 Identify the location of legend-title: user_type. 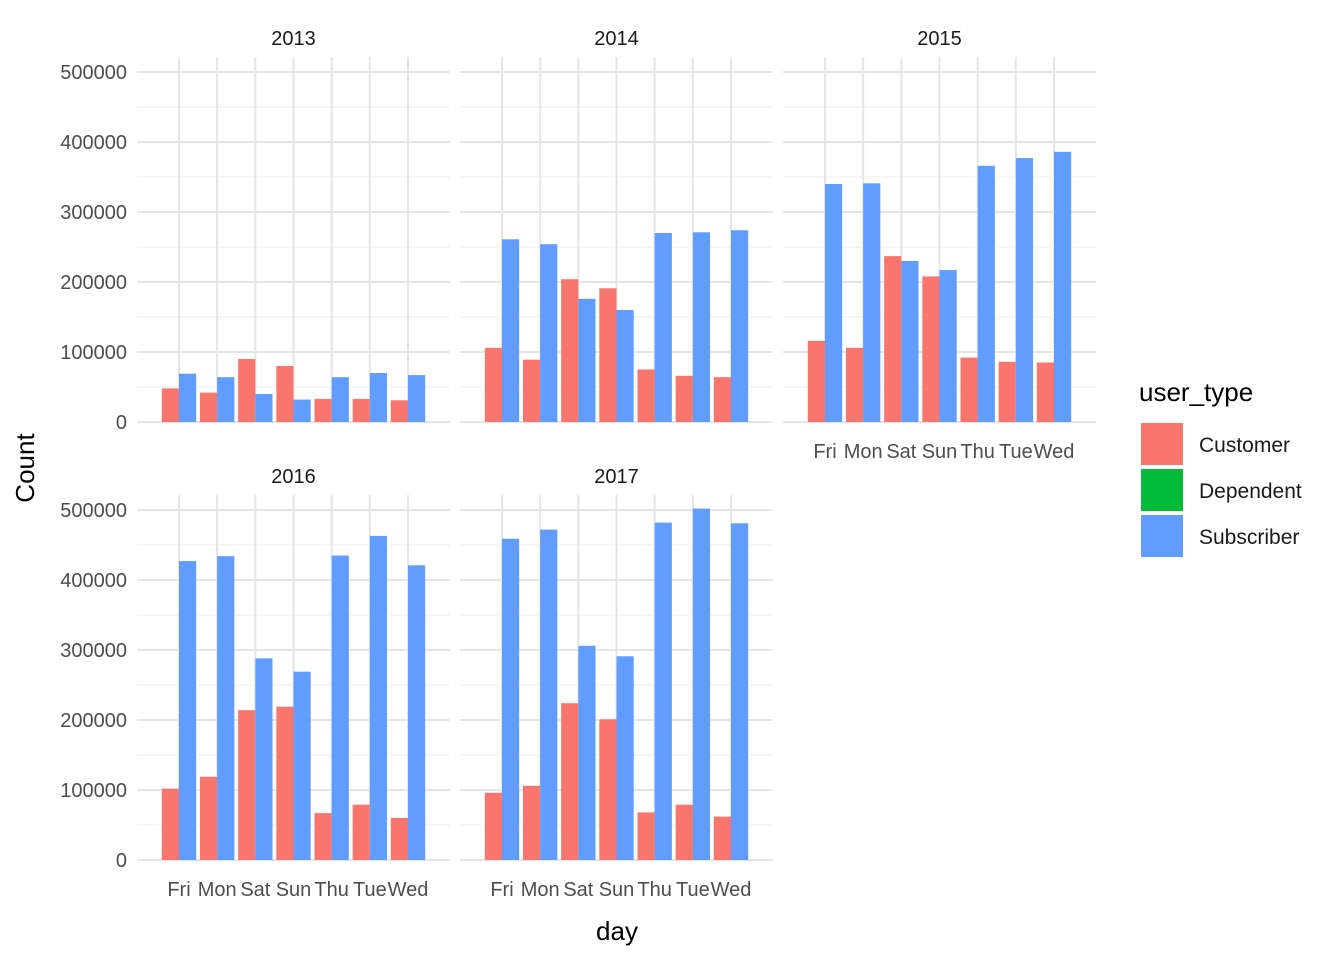
(1196, 392).